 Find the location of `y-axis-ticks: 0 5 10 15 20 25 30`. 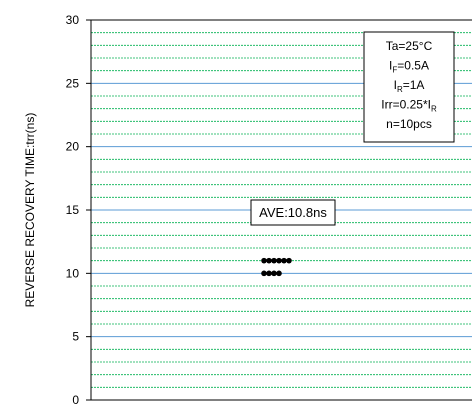

y-axis-ticks: 0 5 10 15 20 25 30 is located at coordinates (78, 210).